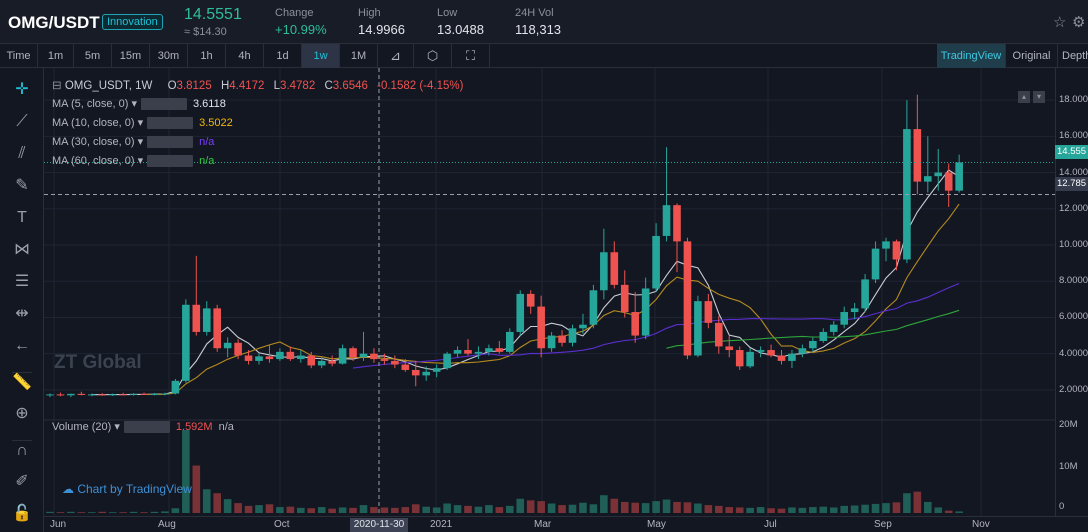 This screenshot has height=532, width=1088. Describe the element at coordinates (1024, 97) in the screenshot. I see `collapse-up-icon: ▴` at that location.